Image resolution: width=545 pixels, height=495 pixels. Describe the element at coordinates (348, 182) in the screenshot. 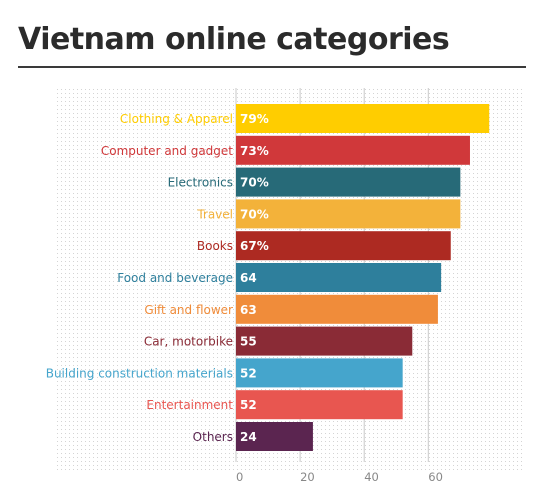

I see `bar-electronics` at that location.